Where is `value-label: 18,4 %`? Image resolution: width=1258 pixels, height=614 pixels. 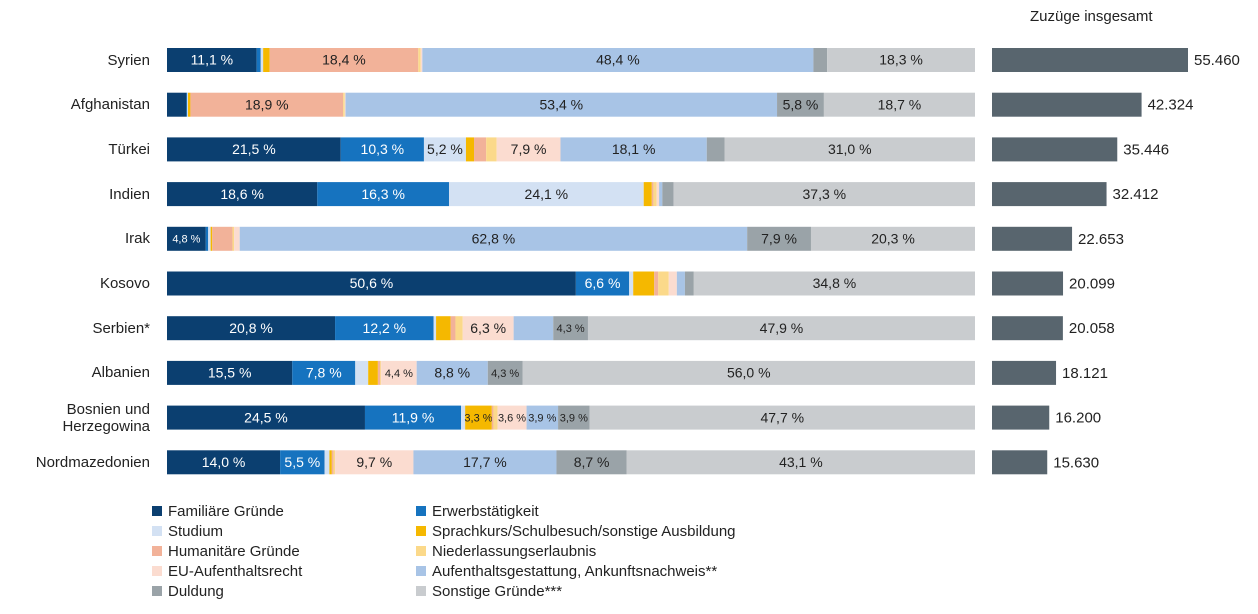
value-label: 18,4 % is located at coordinates (344, 60).